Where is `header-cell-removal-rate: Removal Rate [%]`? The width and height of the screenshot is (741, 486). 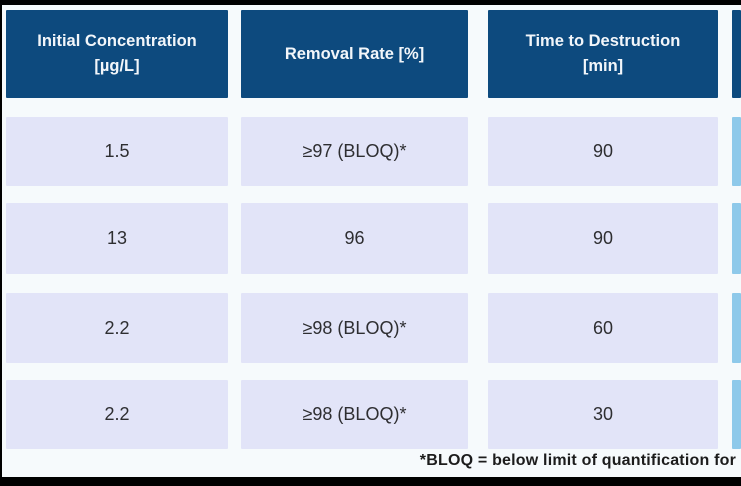
header-cell-removal-rate: Removal Rate [%] is located at coordinates (354, 54).